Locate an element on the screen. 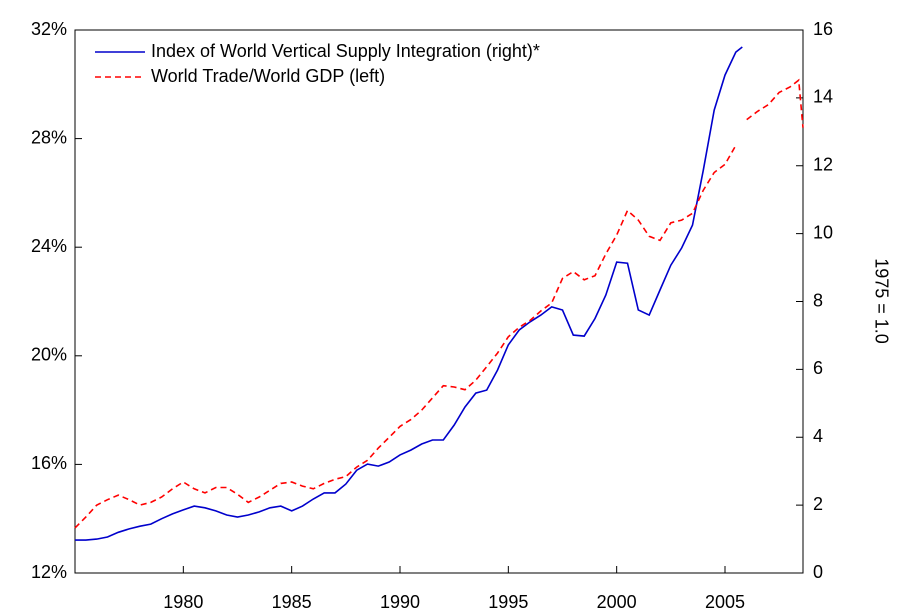 This screenshot has height=615, width=909. y-tick-label: 24% is located at coordinates (49, 246).